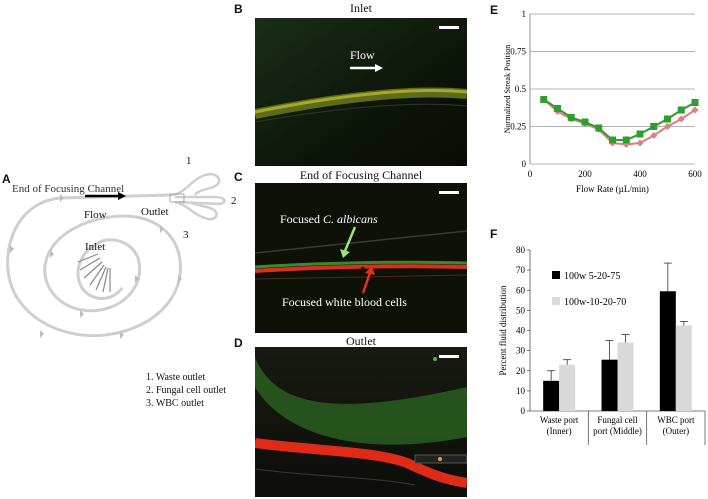  What do you see at coordinates (361, 341) in the screenshot?
I see `panel-d-title: Outlet` at bounding box center [361, 341].